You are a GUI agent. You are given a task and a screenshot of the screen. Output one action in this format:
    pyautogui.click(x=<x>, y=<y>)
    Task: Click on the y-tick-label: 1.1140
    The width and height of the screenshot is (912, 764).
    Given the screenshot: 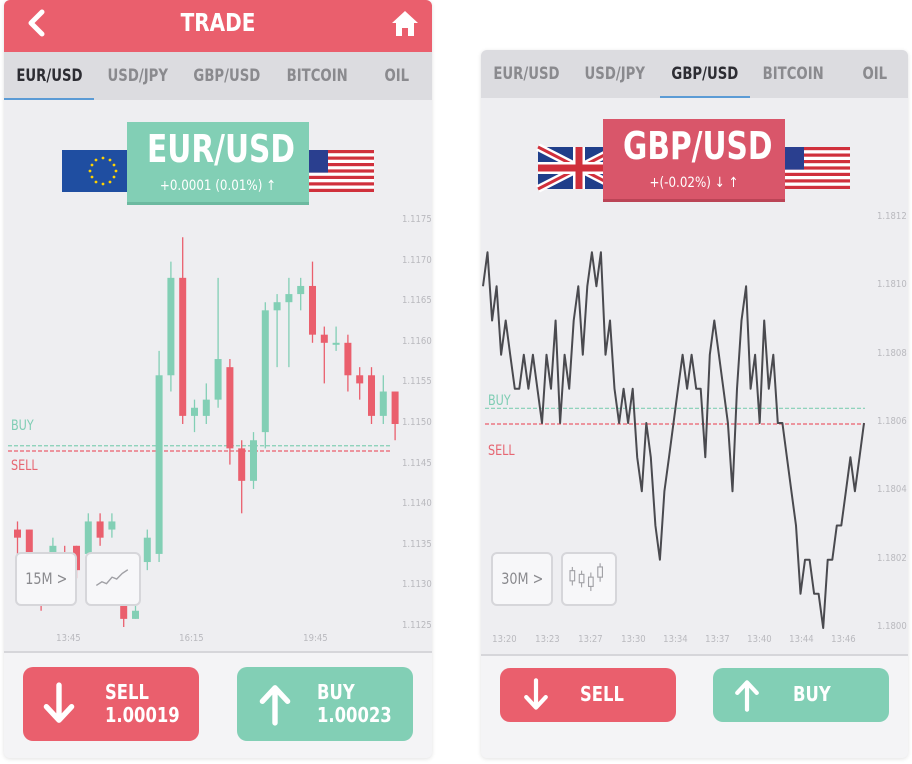 What is the action you would take?
    pyautogui.click(x=417, y=504)
    